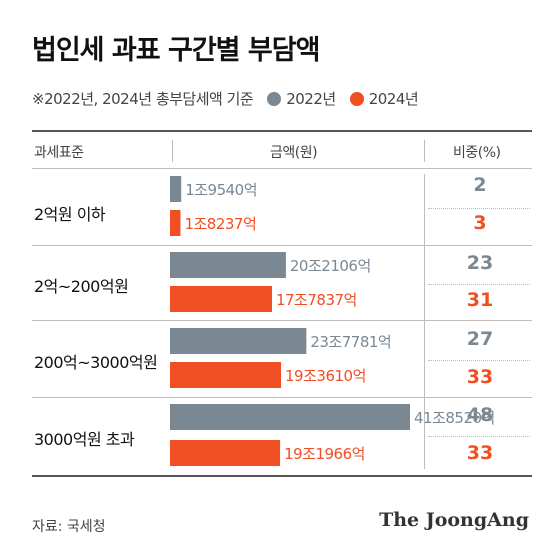  What do you see at coordinates (356, 98) in the screenshot?
I see `legend-swatch-2024` at bounding box center [356, 98].